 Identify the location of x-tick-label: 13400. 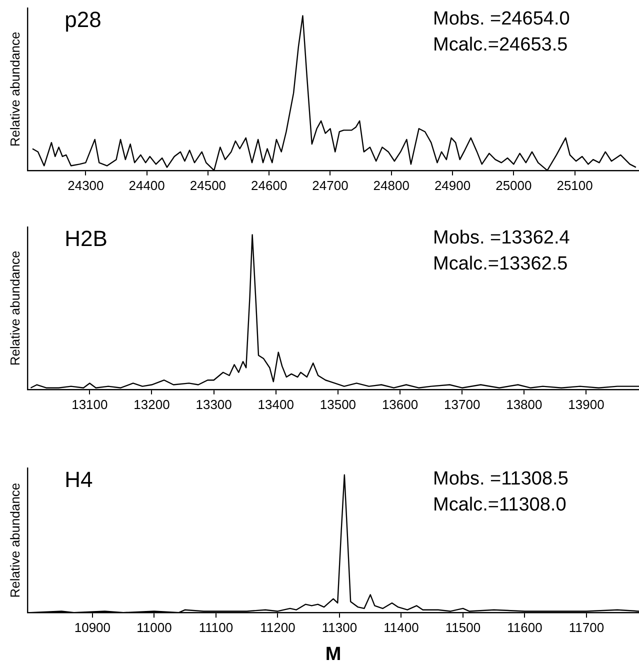
(276, 404).